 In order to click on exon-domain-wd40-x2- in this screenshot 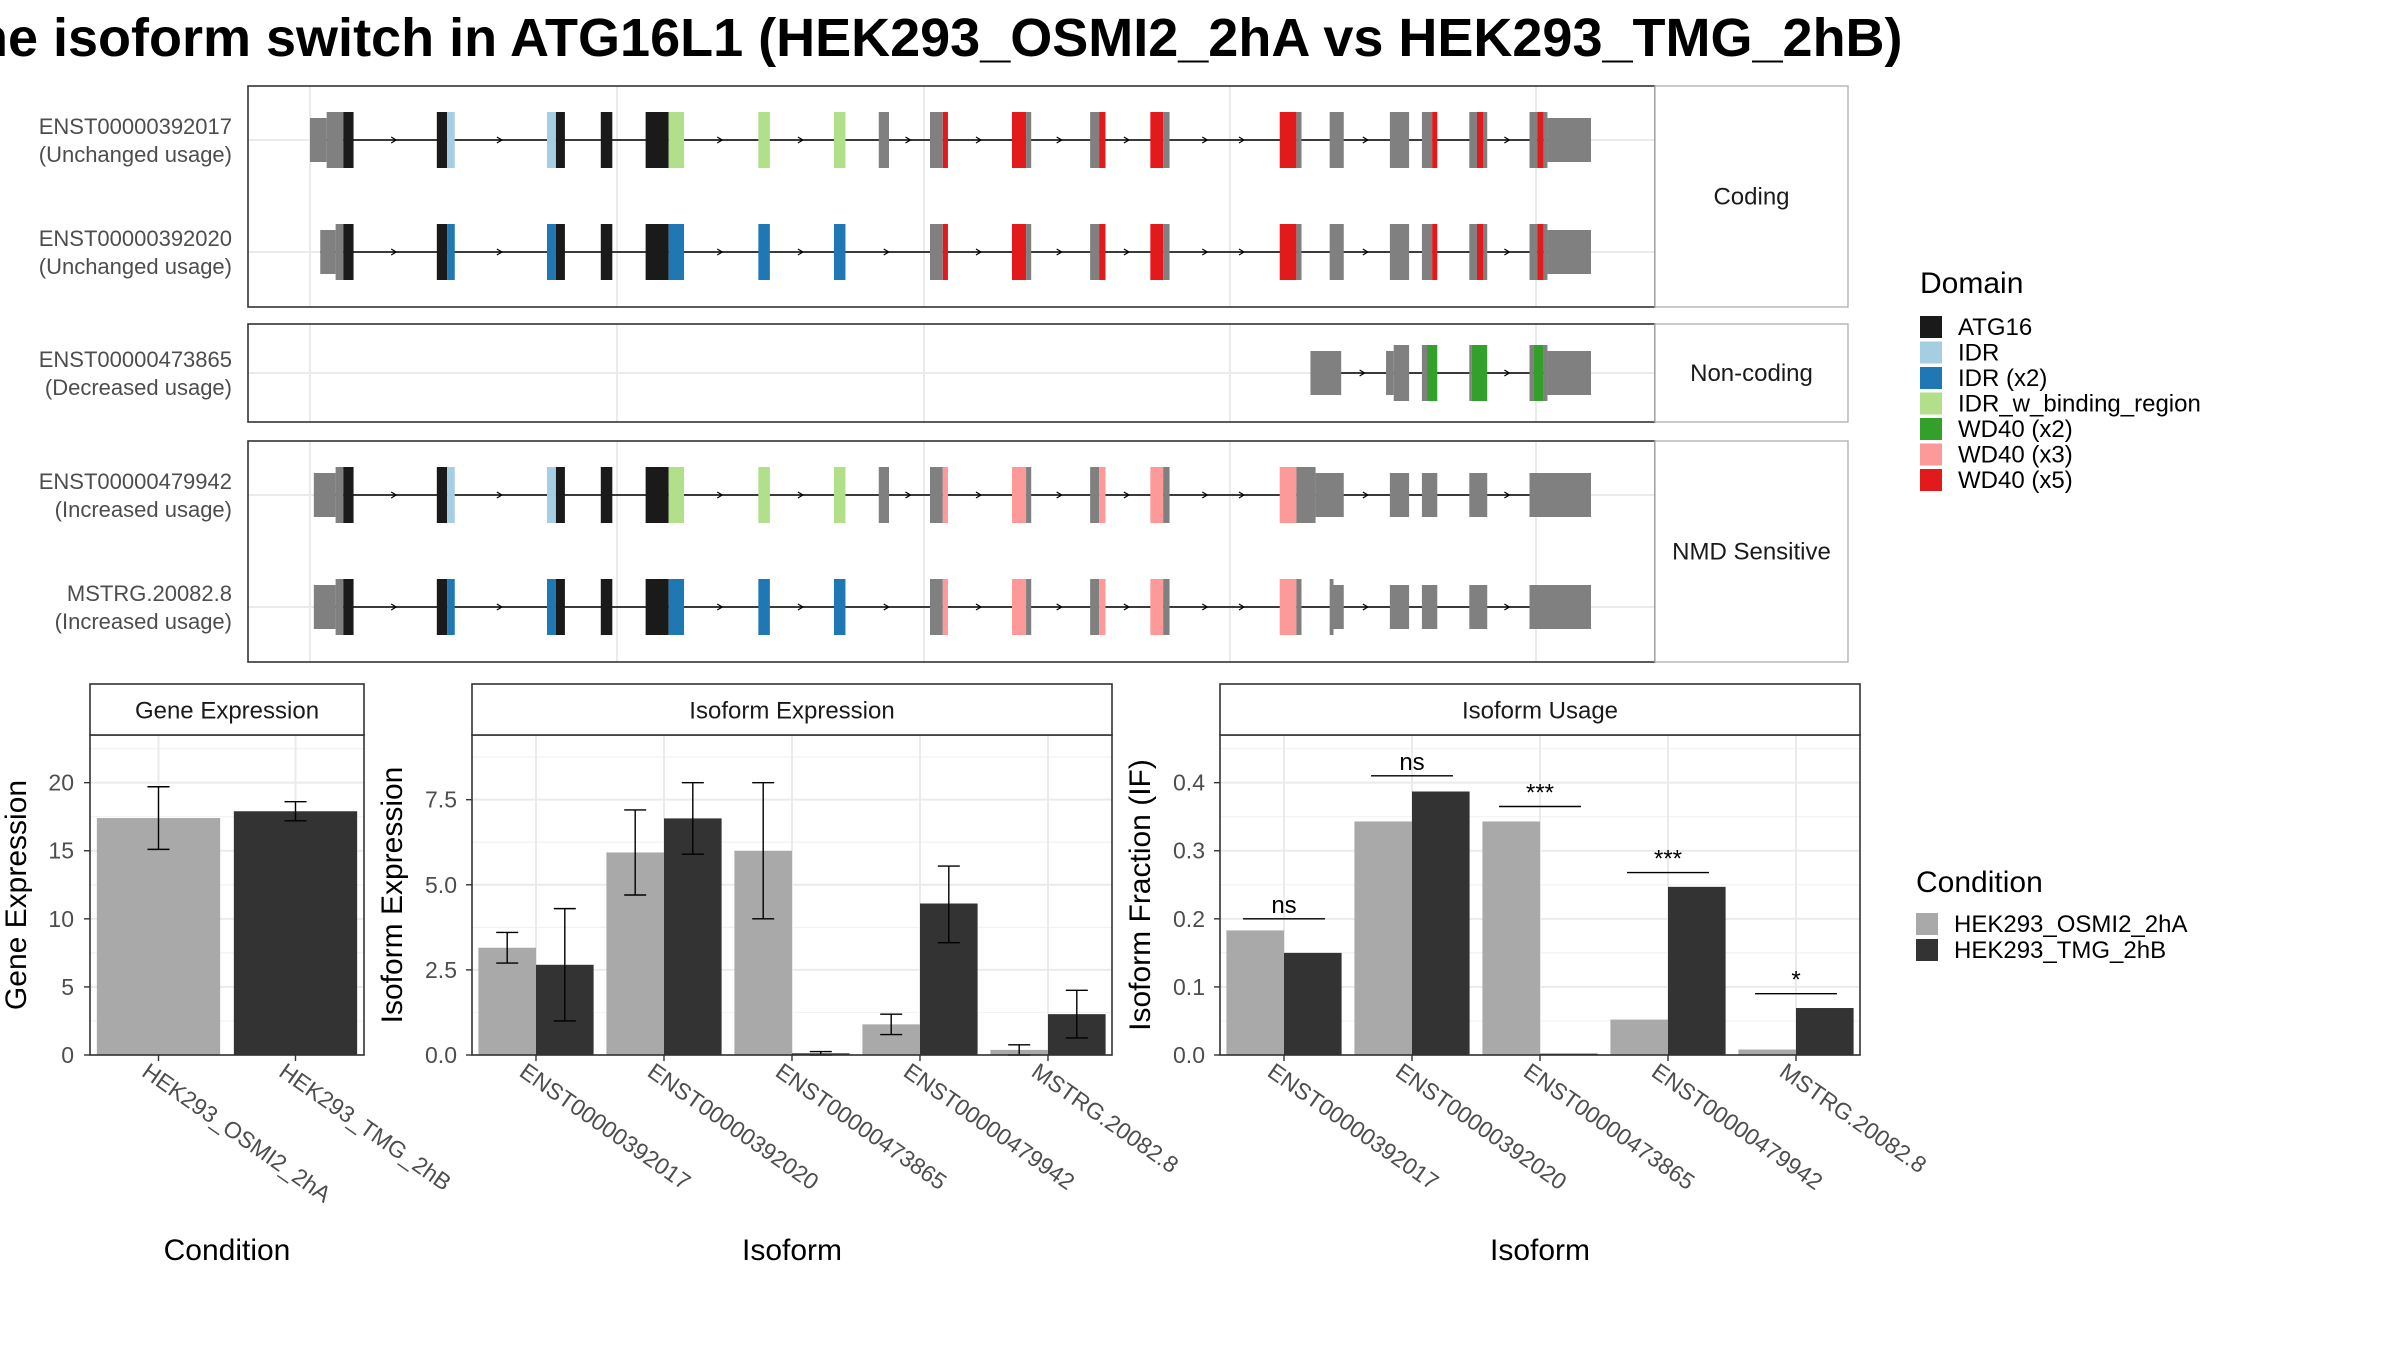, I will do `click(1432, 373)`.